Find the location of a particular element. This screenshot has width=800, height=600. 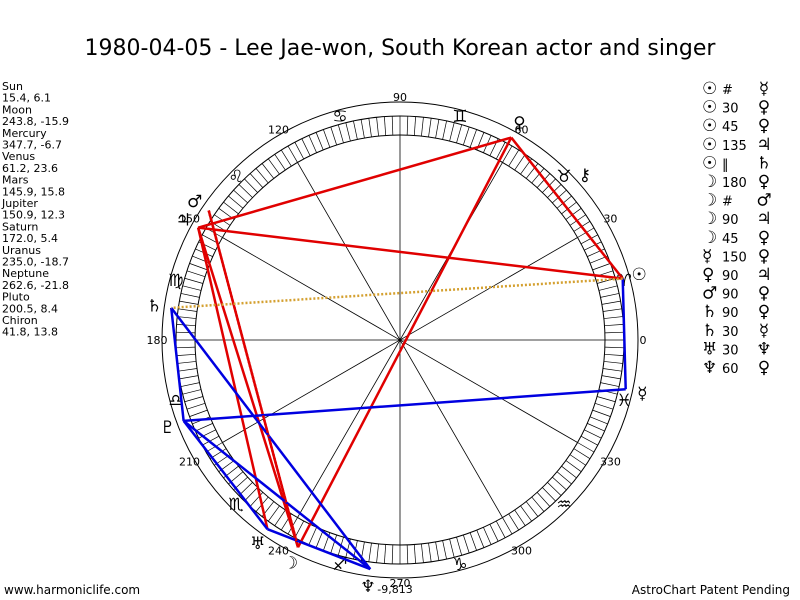

zodiac-sign: ♊ is located at coordinates (459, 117).